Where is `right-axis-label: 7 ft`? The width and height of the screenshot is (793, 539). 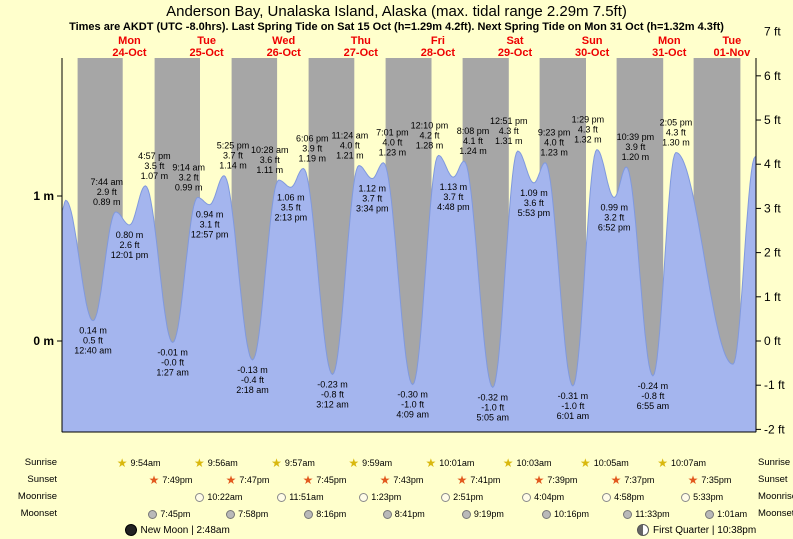
right-axis-label: 7 ft is located at coordinates (772, 32).